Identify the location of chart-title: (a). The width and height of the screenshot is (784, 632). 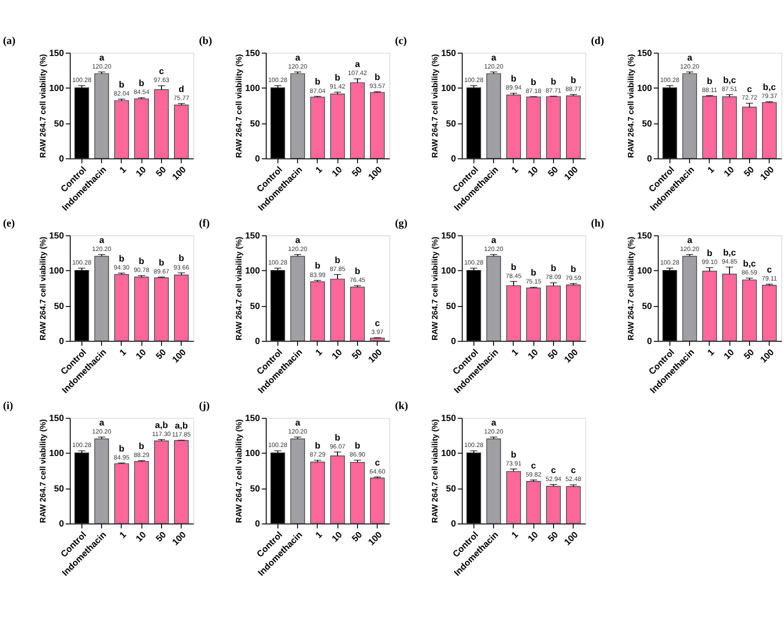
(9, 40).